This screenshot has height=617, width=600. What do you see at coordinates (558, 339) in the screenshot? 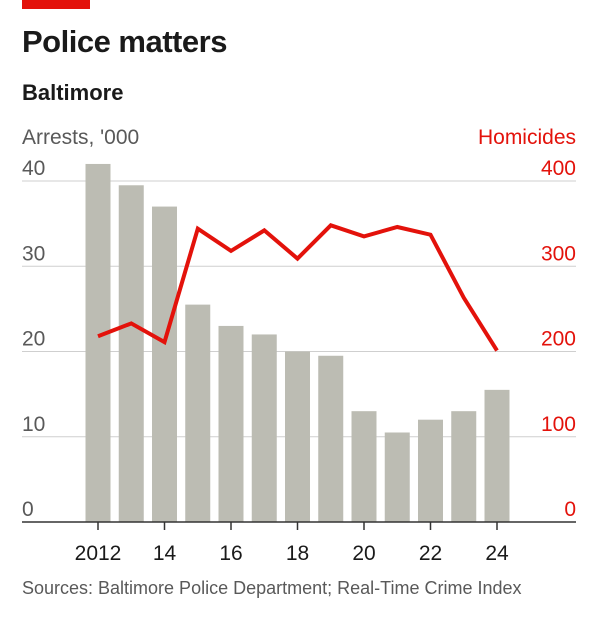
I see `right-tick-label: 200` at bounding box center [558, 339].